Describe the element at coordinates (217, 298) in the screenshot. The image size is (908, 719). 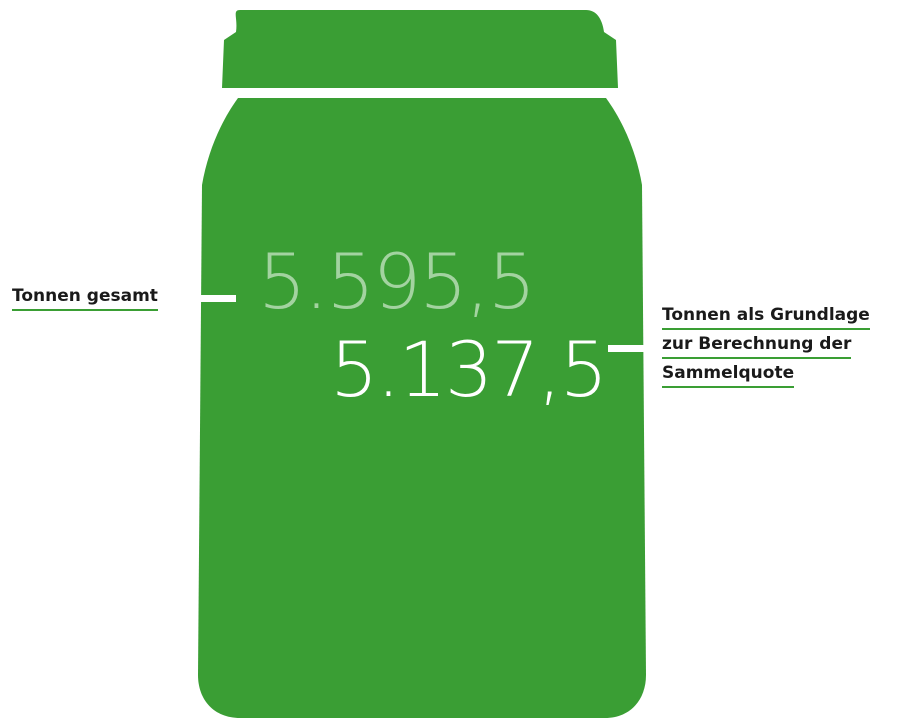
I see `connector-line-total` at that location.